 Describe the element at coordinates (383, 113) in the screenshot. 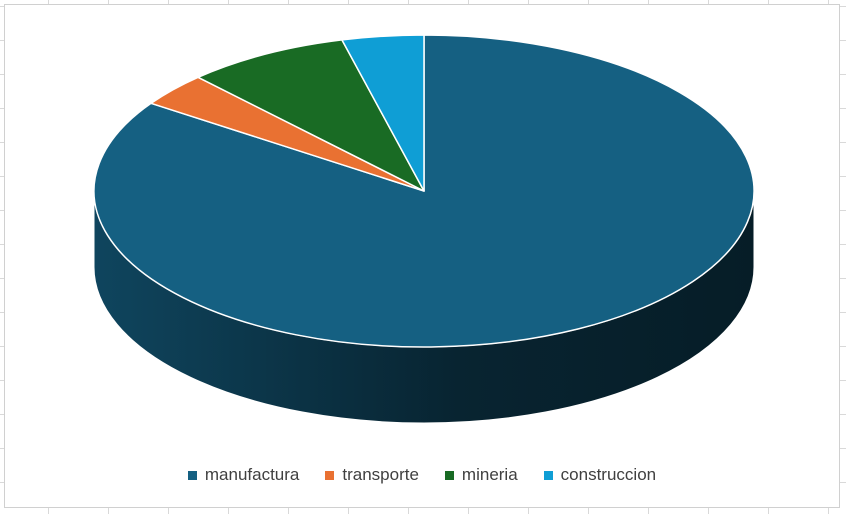

I see `pie-slice-construccion` at that location.